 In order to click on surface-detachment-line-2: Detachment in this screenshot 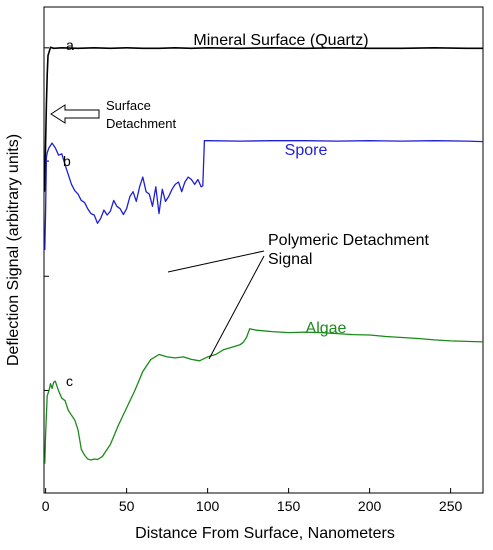, I will do `click(141, 123)`.